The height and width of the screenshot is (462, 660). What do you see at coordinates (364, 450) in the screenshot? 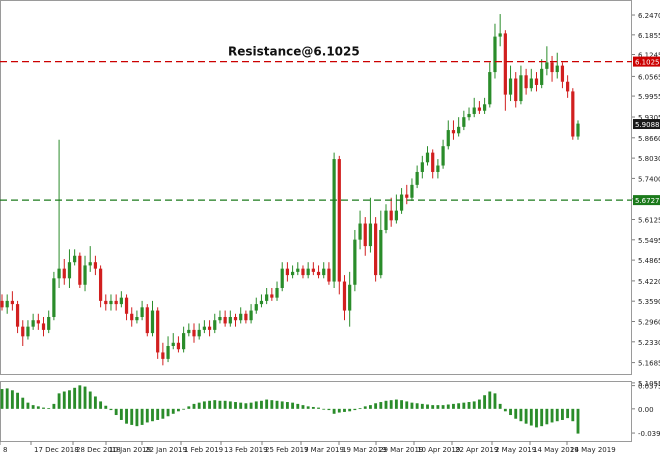
I see `x-tick-label: 19 Mar 2019` at bounding box center [364, 450].